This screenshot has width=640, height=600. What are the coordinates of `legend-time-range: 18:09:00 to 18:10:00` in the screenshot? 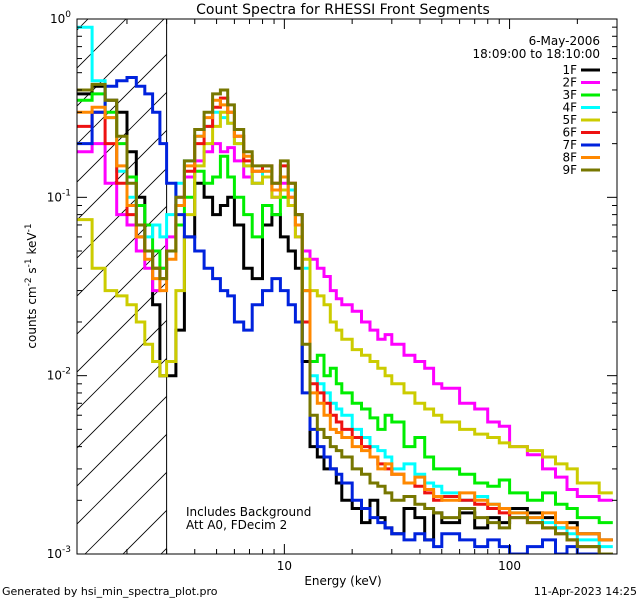 It's located at (536, 54).